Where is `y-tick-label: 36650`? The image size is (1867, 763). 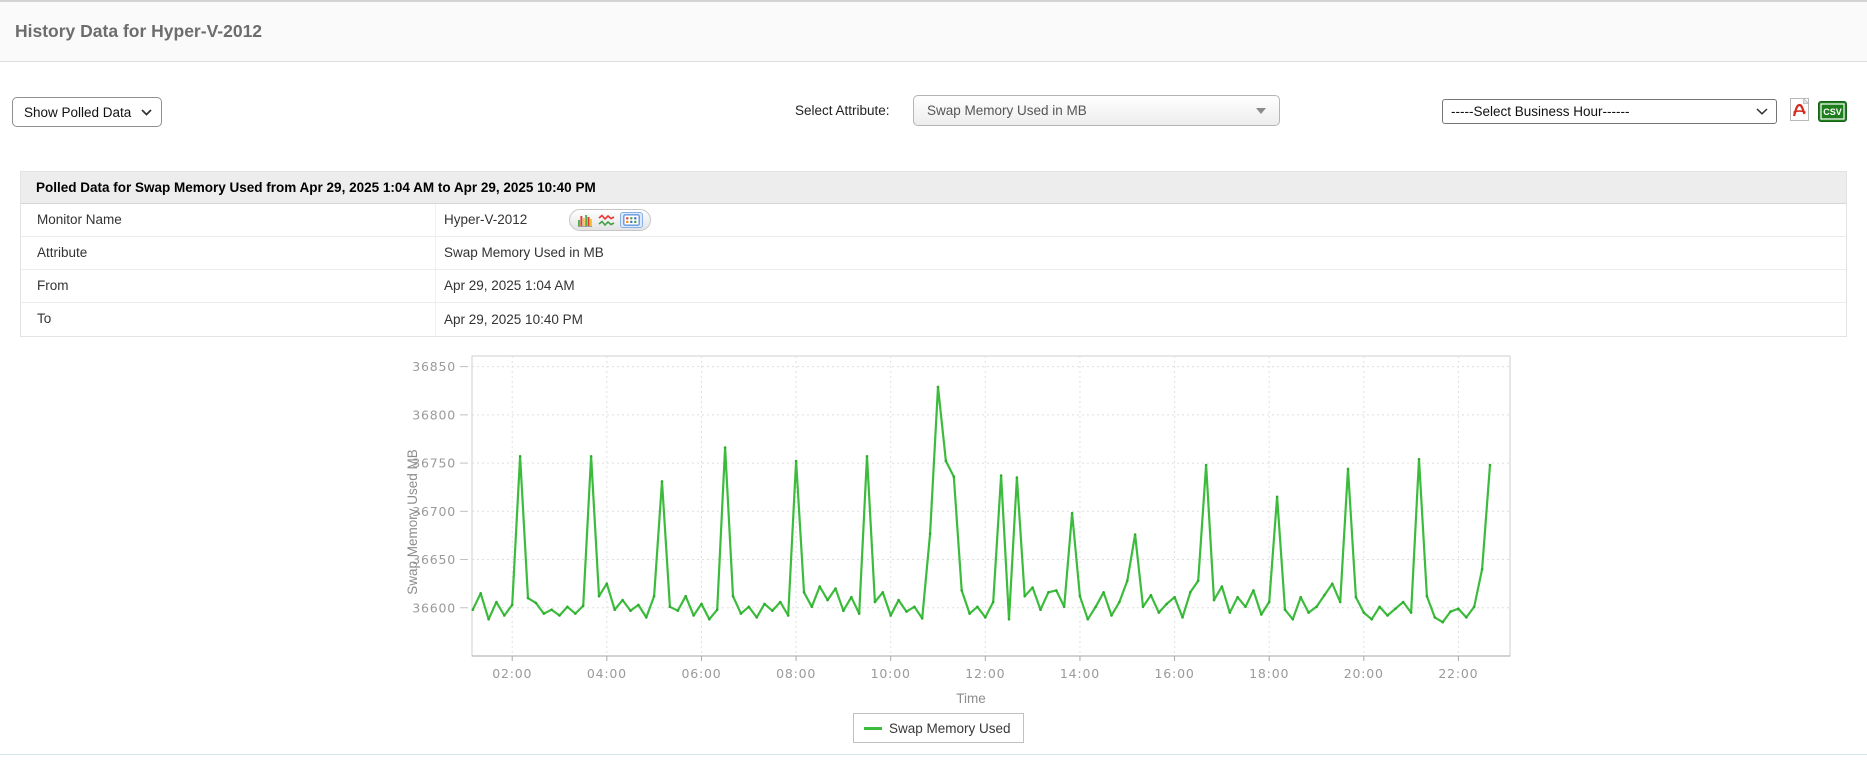 y-tick-label: 36650 is located at coordinates (434, 559).